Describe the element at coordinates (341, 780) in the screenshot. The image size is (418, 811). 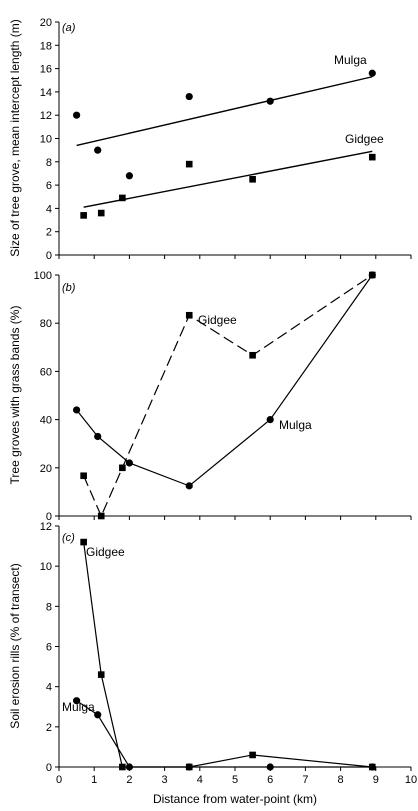
I see `x-tick-label: 8` at that location.